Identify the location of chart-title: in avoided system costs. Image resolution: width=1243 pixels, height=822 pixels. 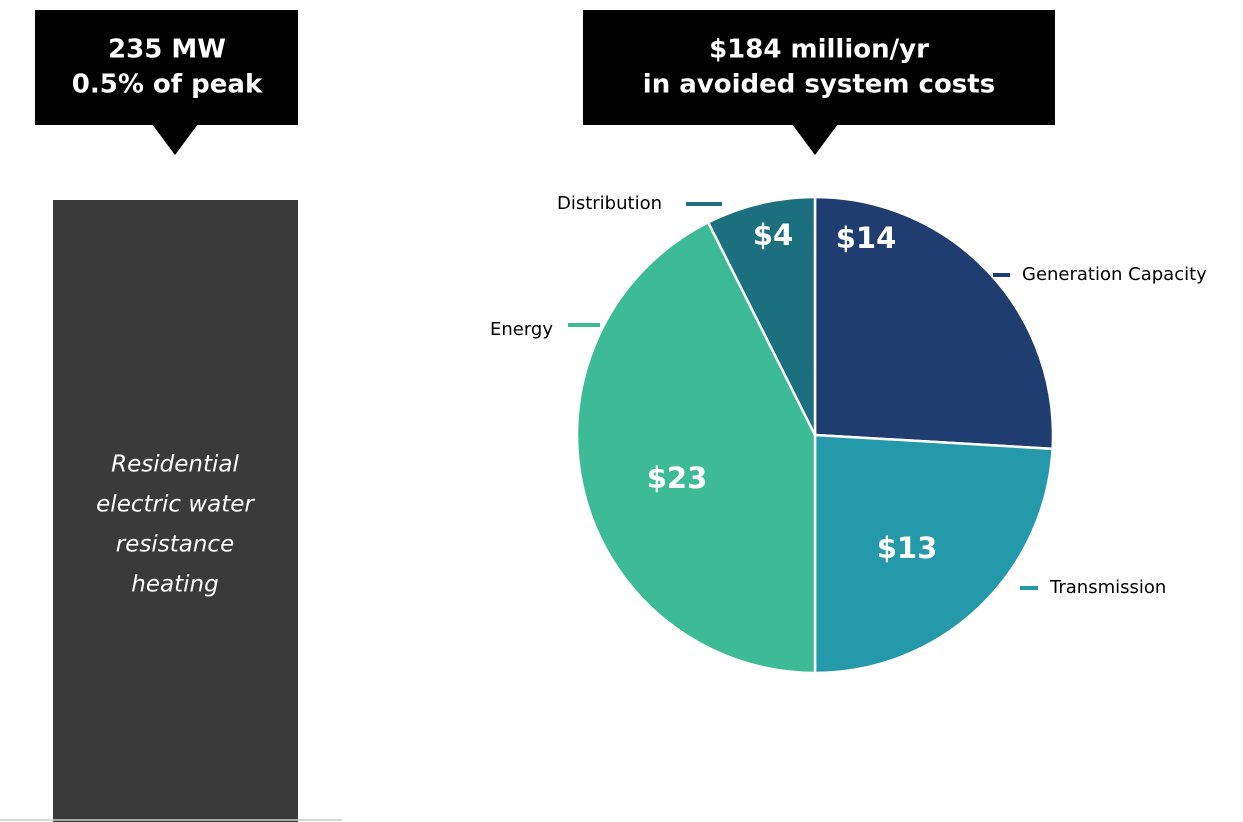
(819, 85).